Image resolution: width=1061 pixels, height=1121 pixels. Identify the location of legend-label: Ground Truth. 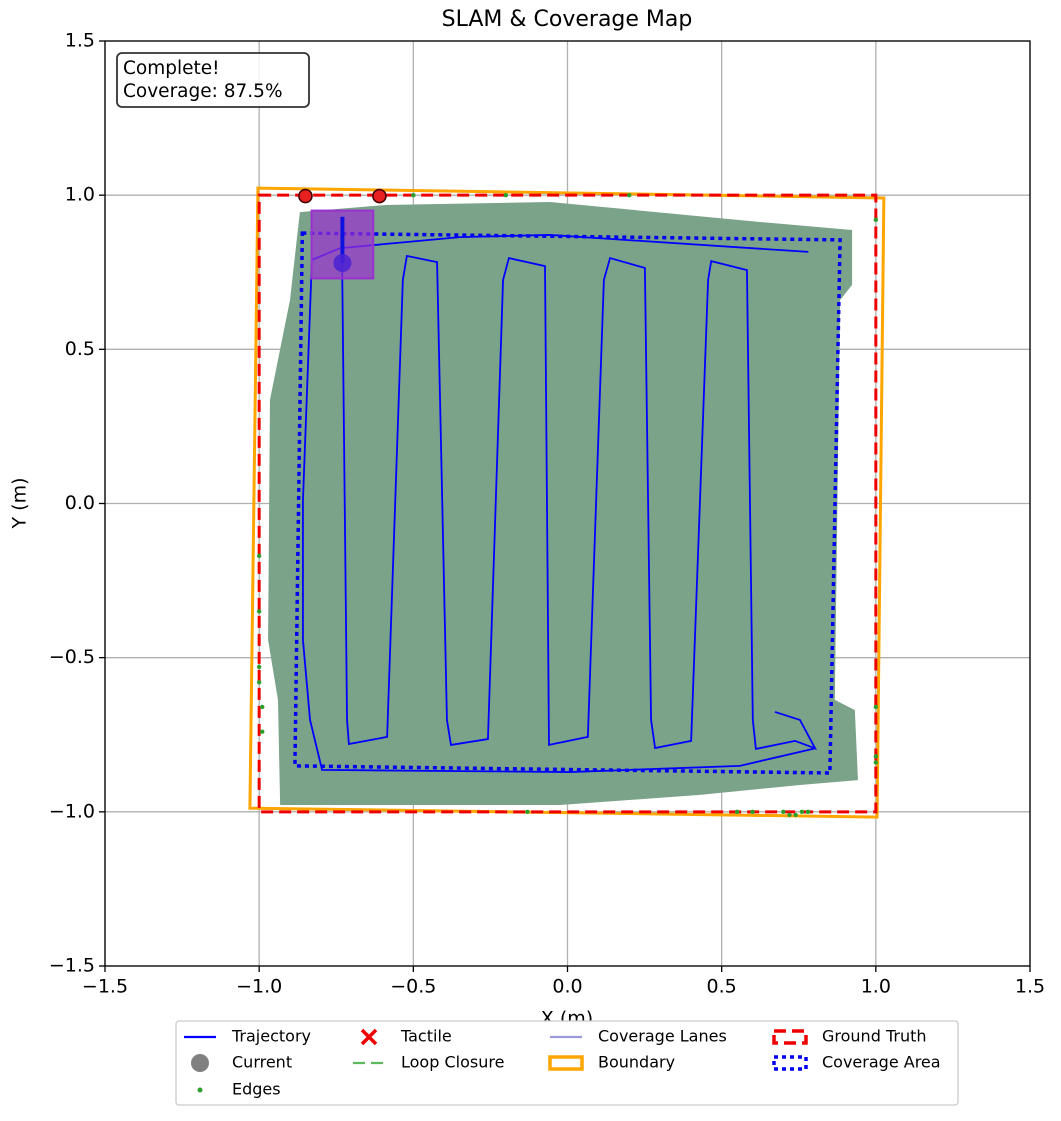
(874, 1036).